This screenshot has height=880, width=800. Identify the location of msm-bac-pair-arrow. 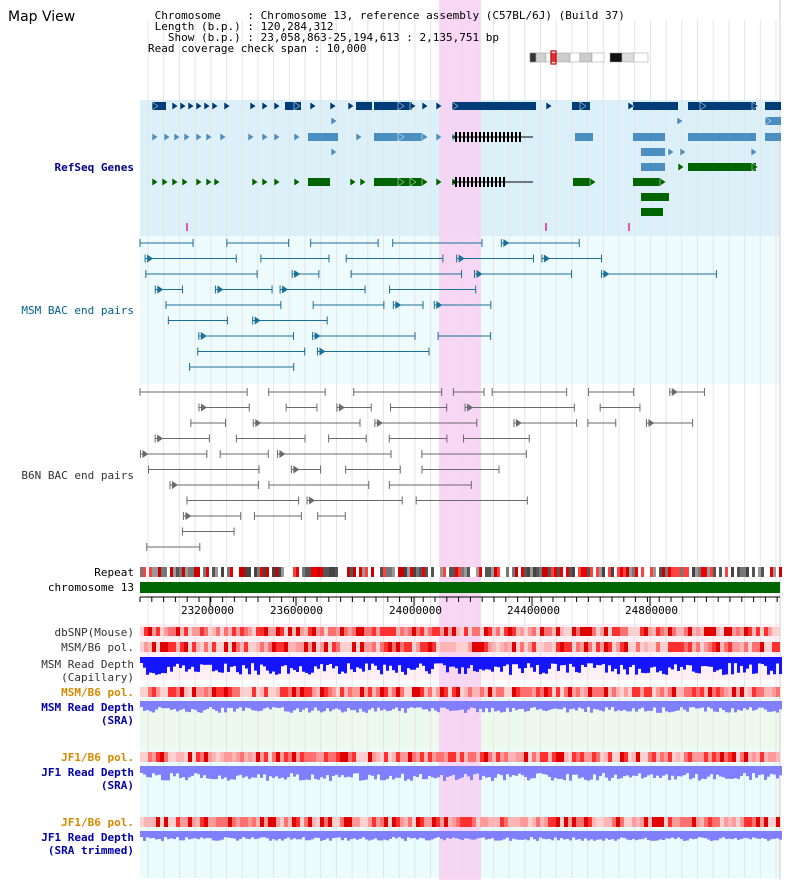
(398, 305).